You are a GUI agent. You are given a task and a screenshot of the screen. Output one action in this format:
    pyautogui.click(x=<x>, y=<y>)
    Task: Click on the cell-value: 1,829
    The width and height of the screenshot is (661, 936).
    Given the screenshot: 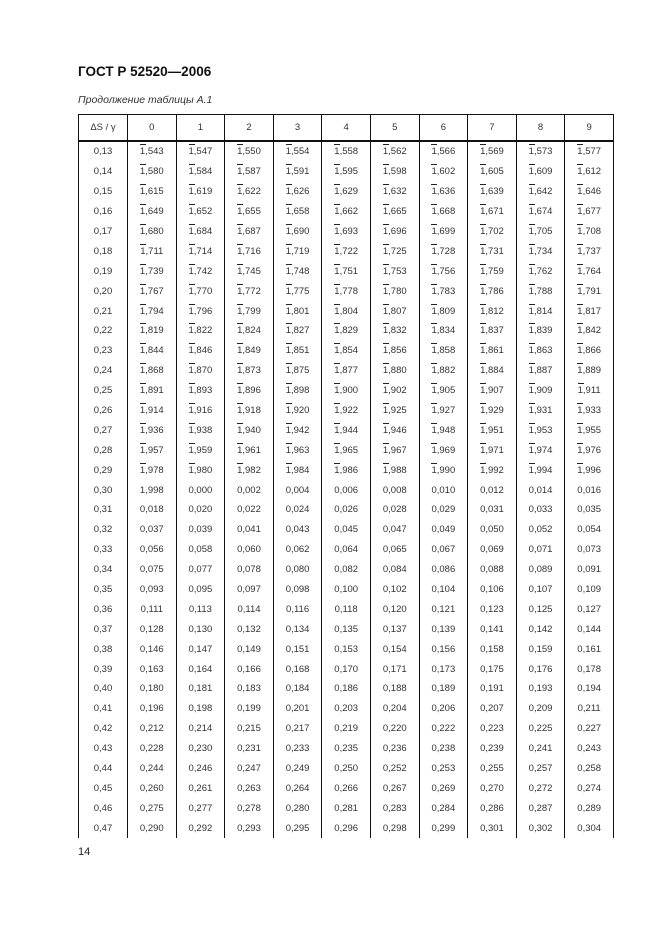 What is the action you would take?
    pyautogui.click(x=346, y=330)
    